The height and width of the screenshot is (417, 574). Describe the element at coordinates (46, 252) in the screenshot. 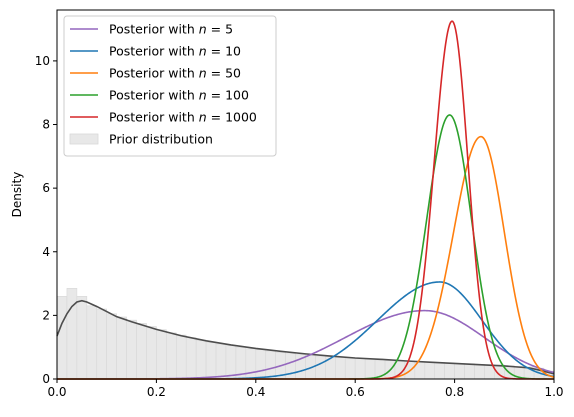

I see `y-tick-label: 4` at that location.